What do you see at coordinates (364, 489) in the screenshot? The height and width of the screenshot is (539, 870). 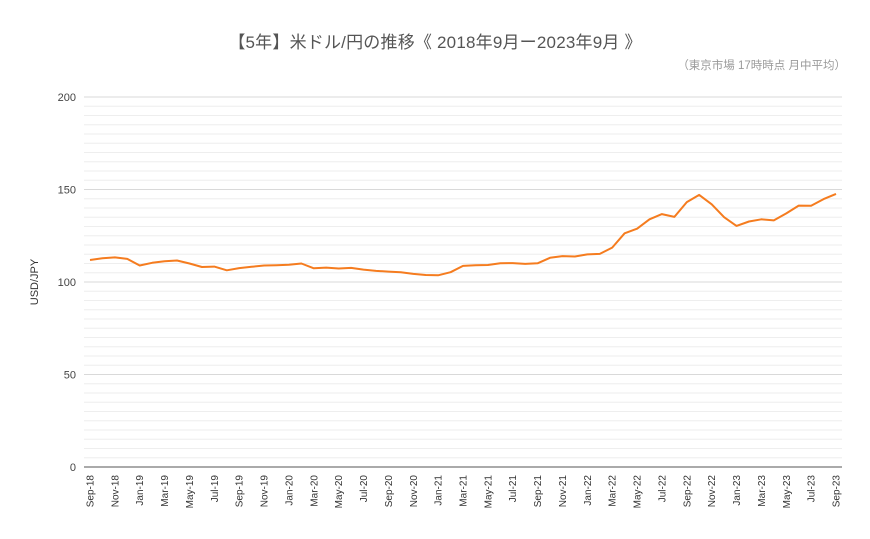 I see `x-tick-label: Jul-20` at bounding box center [364, 489].